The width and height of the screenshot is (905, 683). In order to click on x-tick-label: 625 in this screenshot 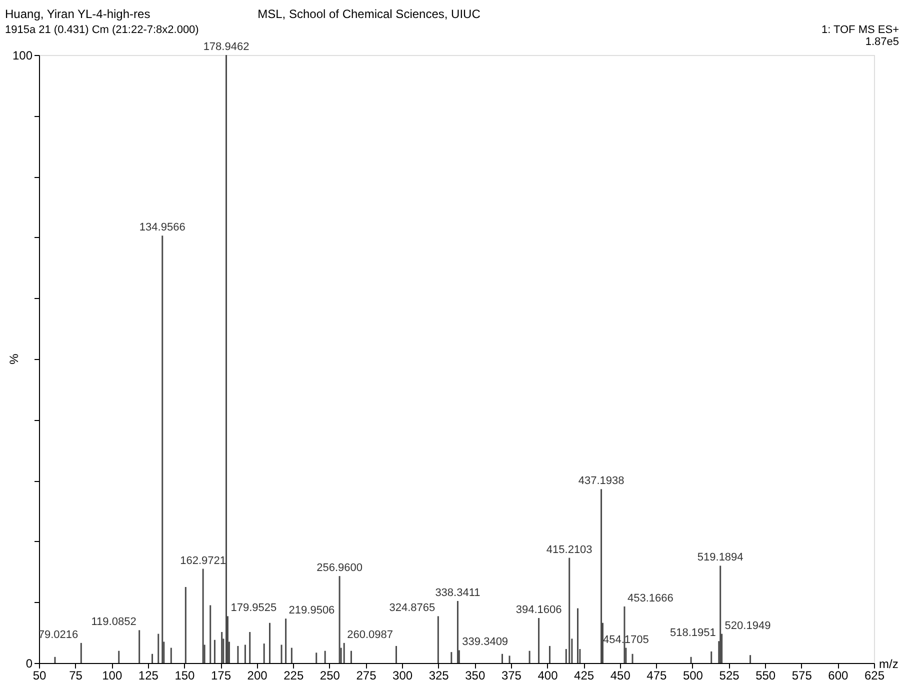, I will do `click(874, 675)`.